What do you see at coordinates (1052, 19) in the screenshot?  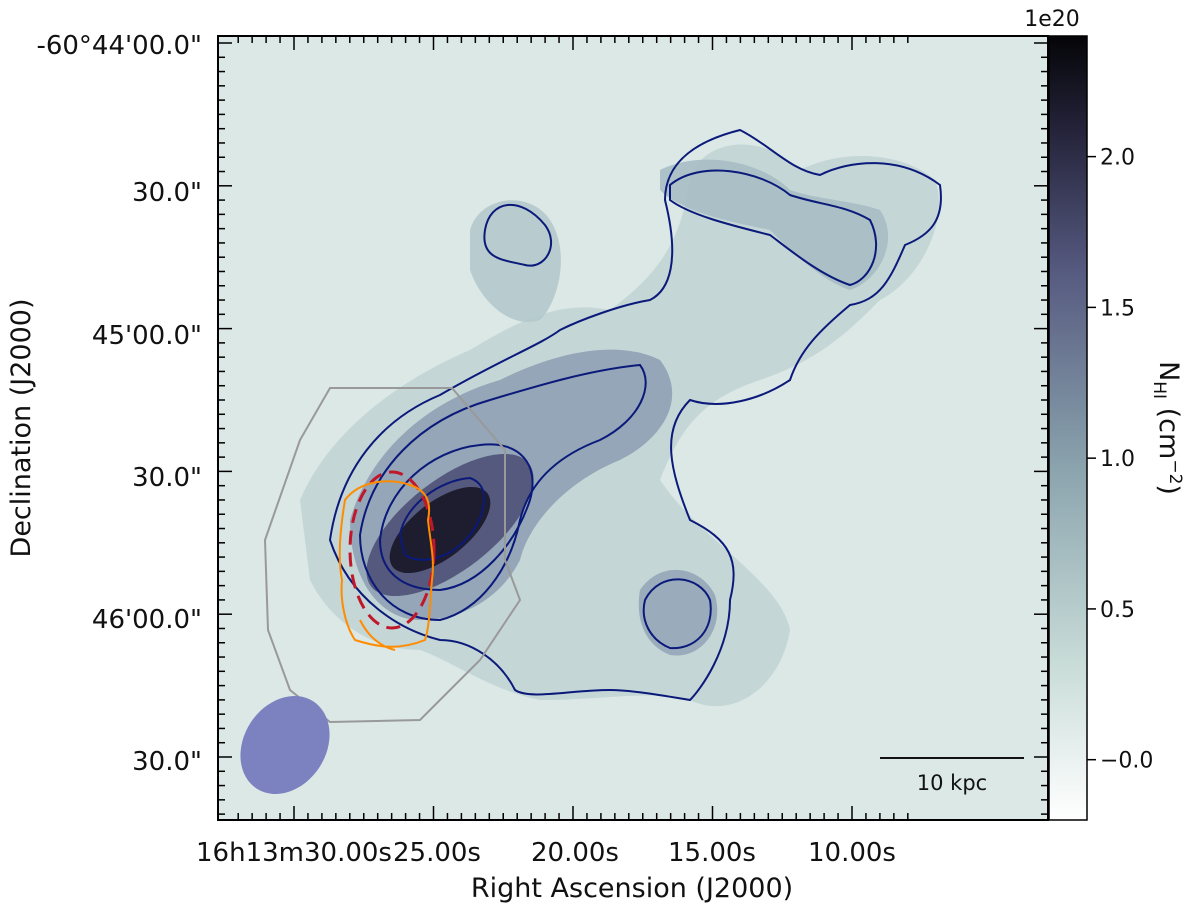 I see `colorbar-offset-text: 1e20` at bounding box center [1052, 19].